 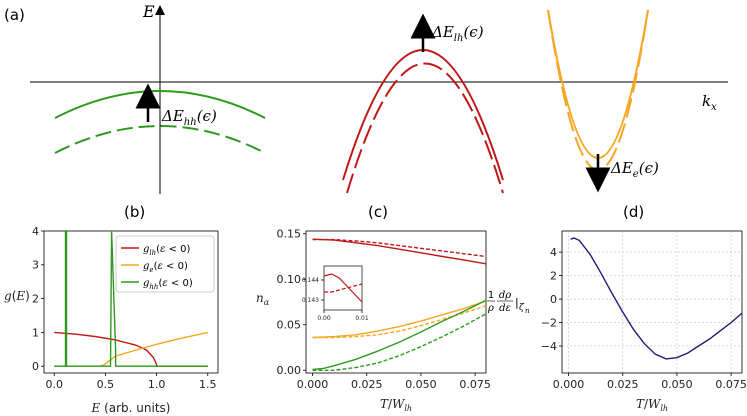 What do you see at coordinates (709, 102) in the screenshot?
I see `k-axis-label: kx` at bounding box center [709, 102].